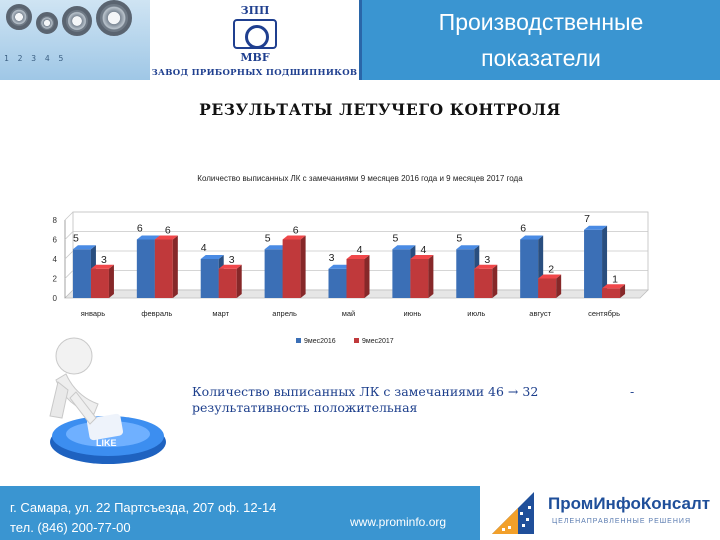  Describe the element at coordinates (93, 313) in the screenshot. I see `x-tick-label: январь` at that location.